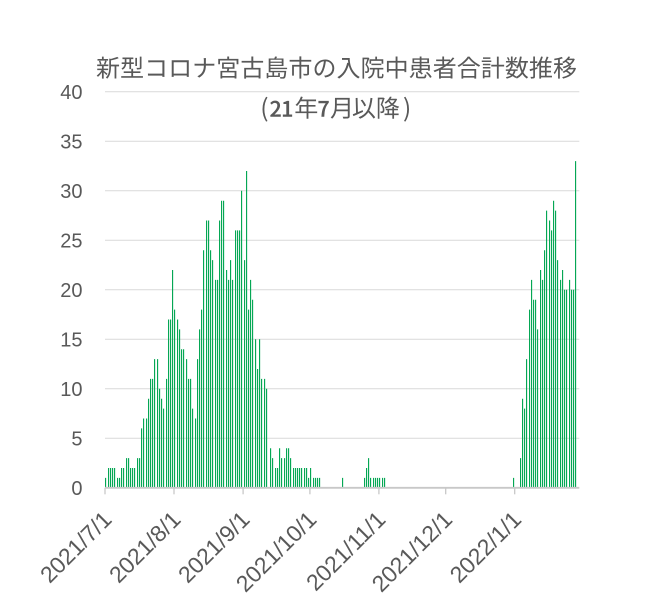 The height and width of the screenshot is (606, 648). I want to click on svg-text: 5, so click(76, 439).